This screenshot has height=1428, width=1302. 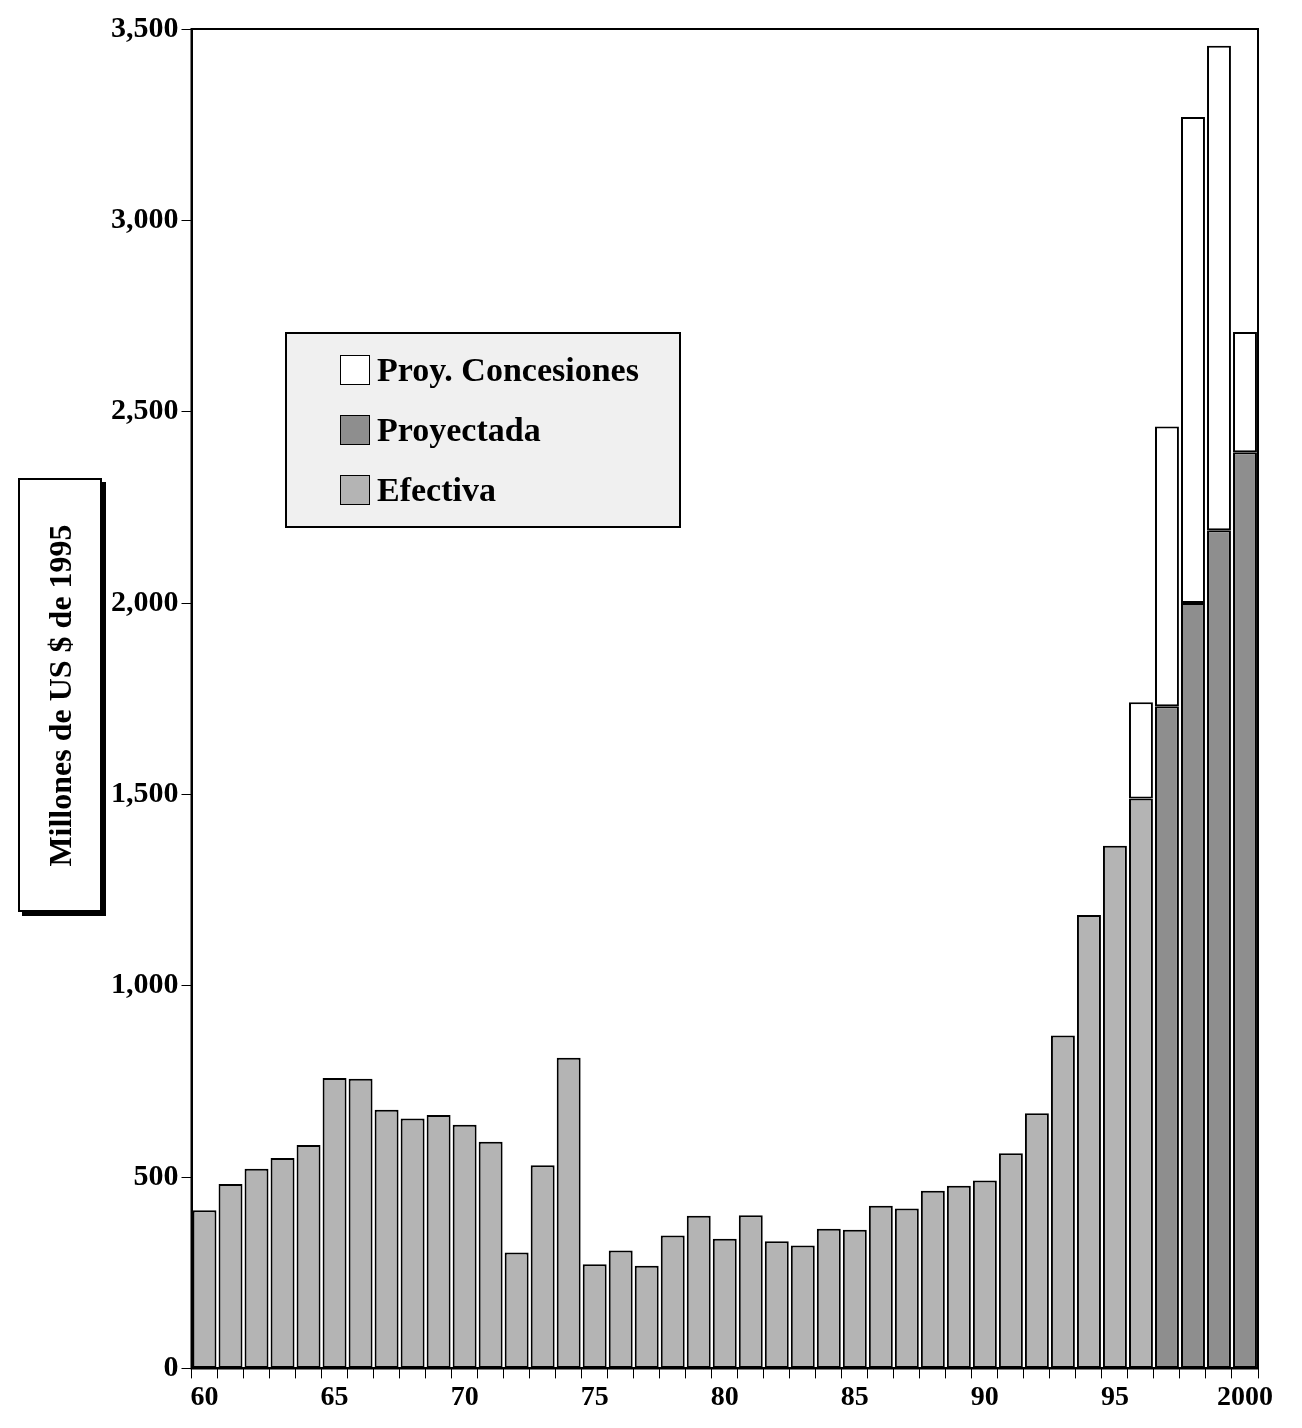 What do you see at coordinates (145, 26) in the screenshot?
I see `y-tick-label: 3,500` at bounding box center [145, 26].